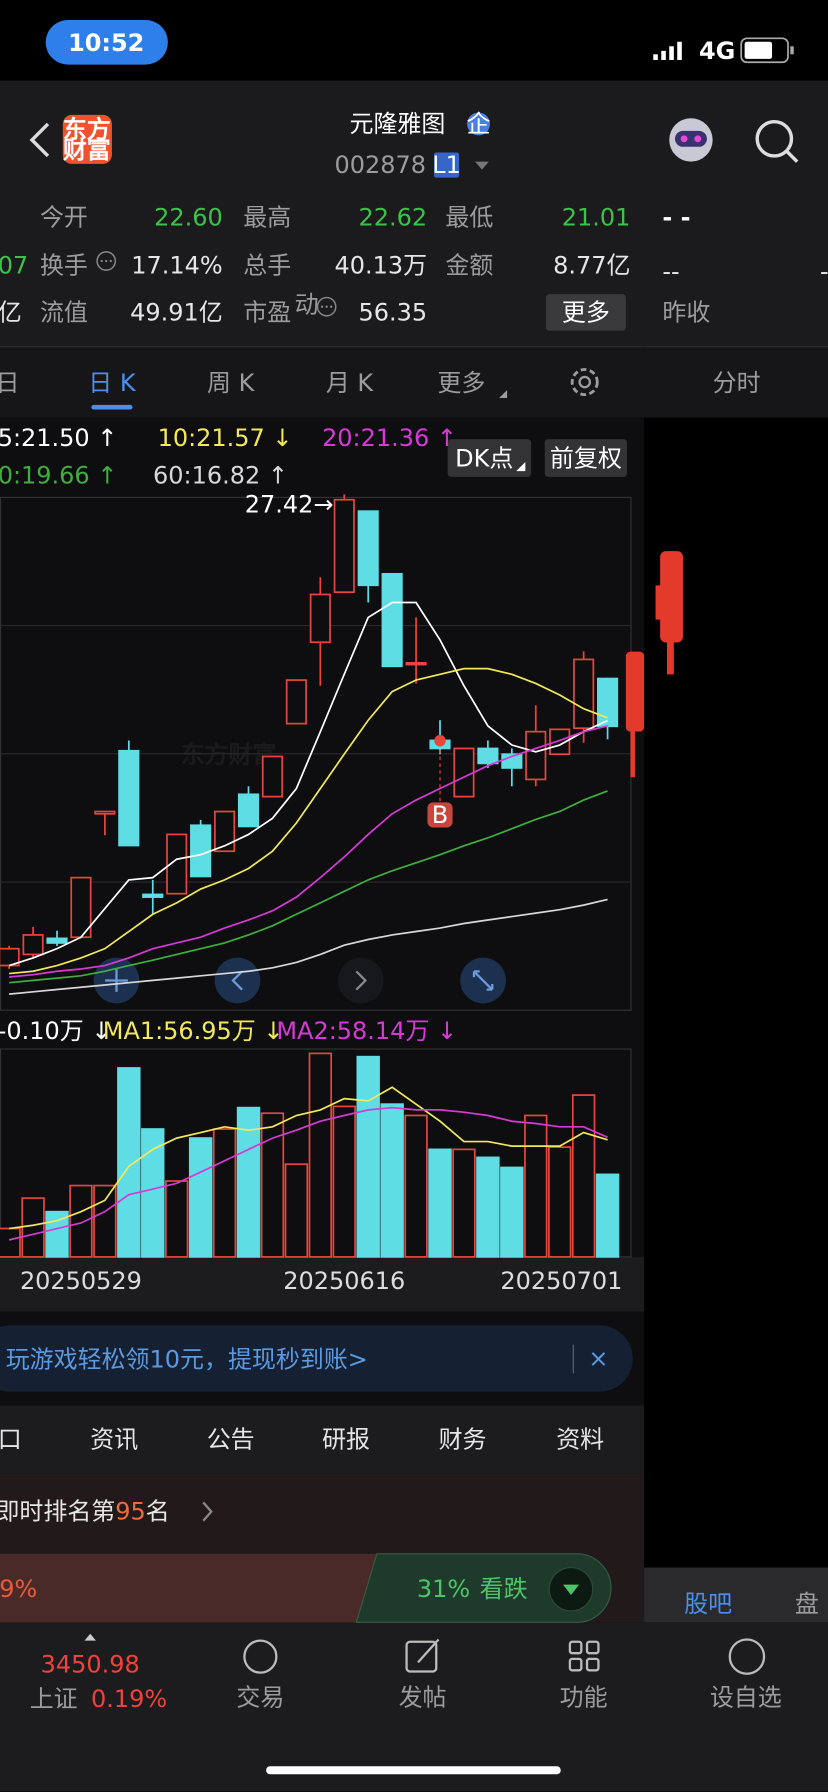 The height and width of the screenshot is (1792, 828). I want to click on signal-dot, so click(440, 740).